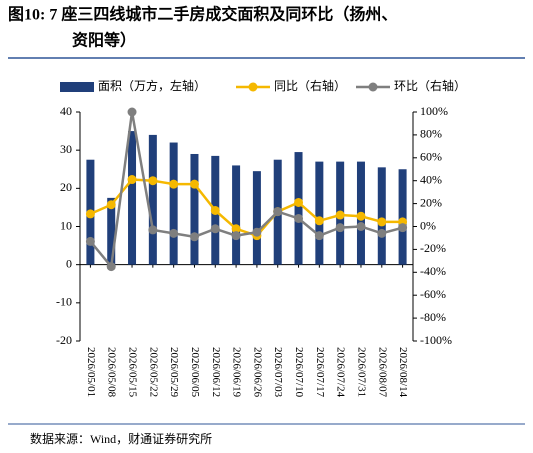 The image size is (533, 453). Describe the element at coordinates (310, 85) in the screenshot. I see `legend-label: 同比（右轴）` at that location.